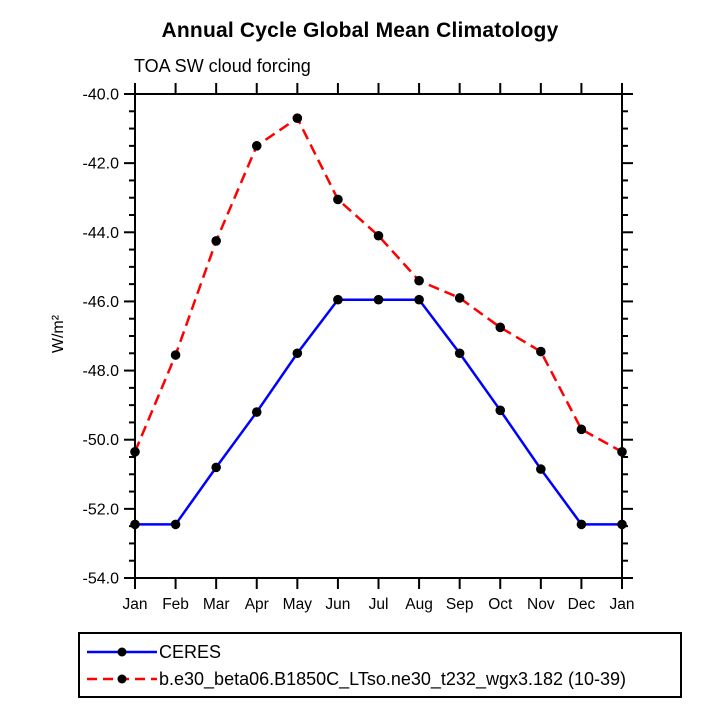 Image resolution: width=720 pixels, height=720 pixels. Describe the element at coordinates (379, 604) in the screenshot. I see `x-axis-tick-label: Jul` at that location.